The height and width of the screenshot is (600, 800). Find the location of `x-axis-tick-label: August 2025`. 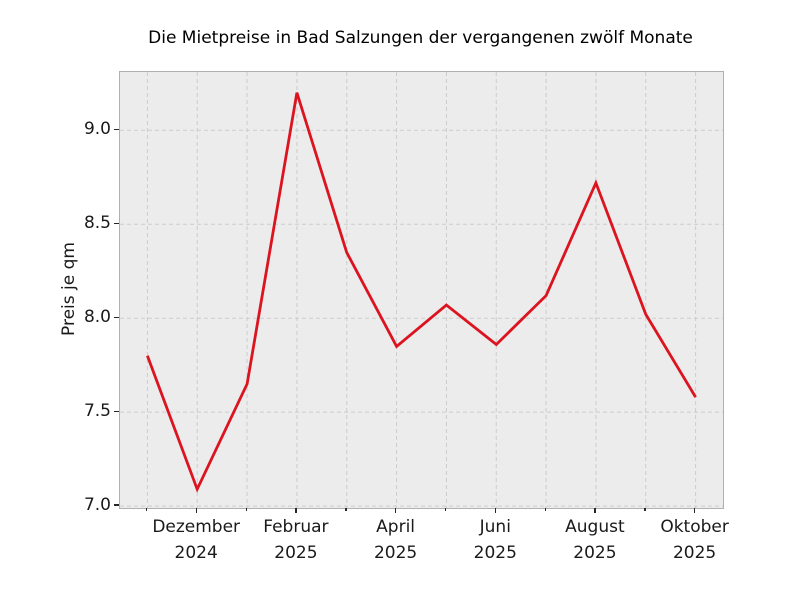

x-axis-tick-label: August 2025 is located at coordinates (595, 540).